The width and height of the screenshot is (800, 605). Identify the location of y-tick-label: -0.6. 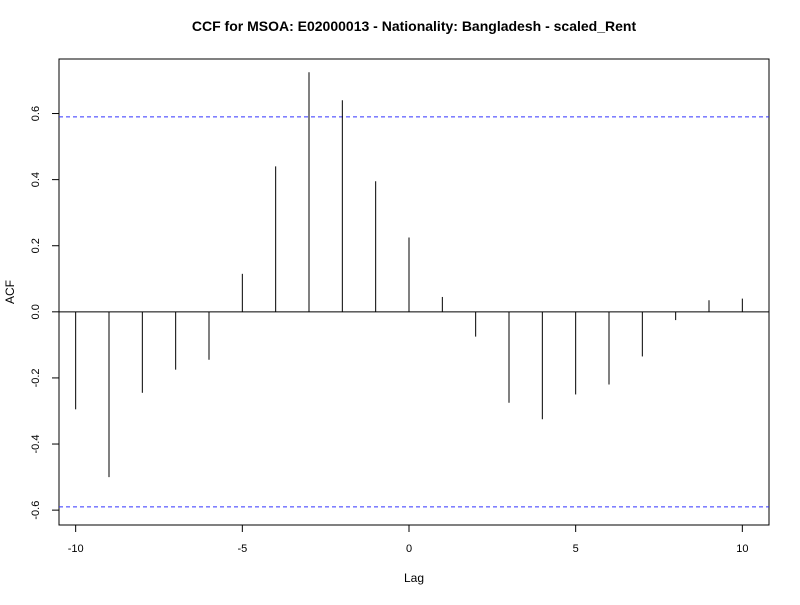
(36, 510).